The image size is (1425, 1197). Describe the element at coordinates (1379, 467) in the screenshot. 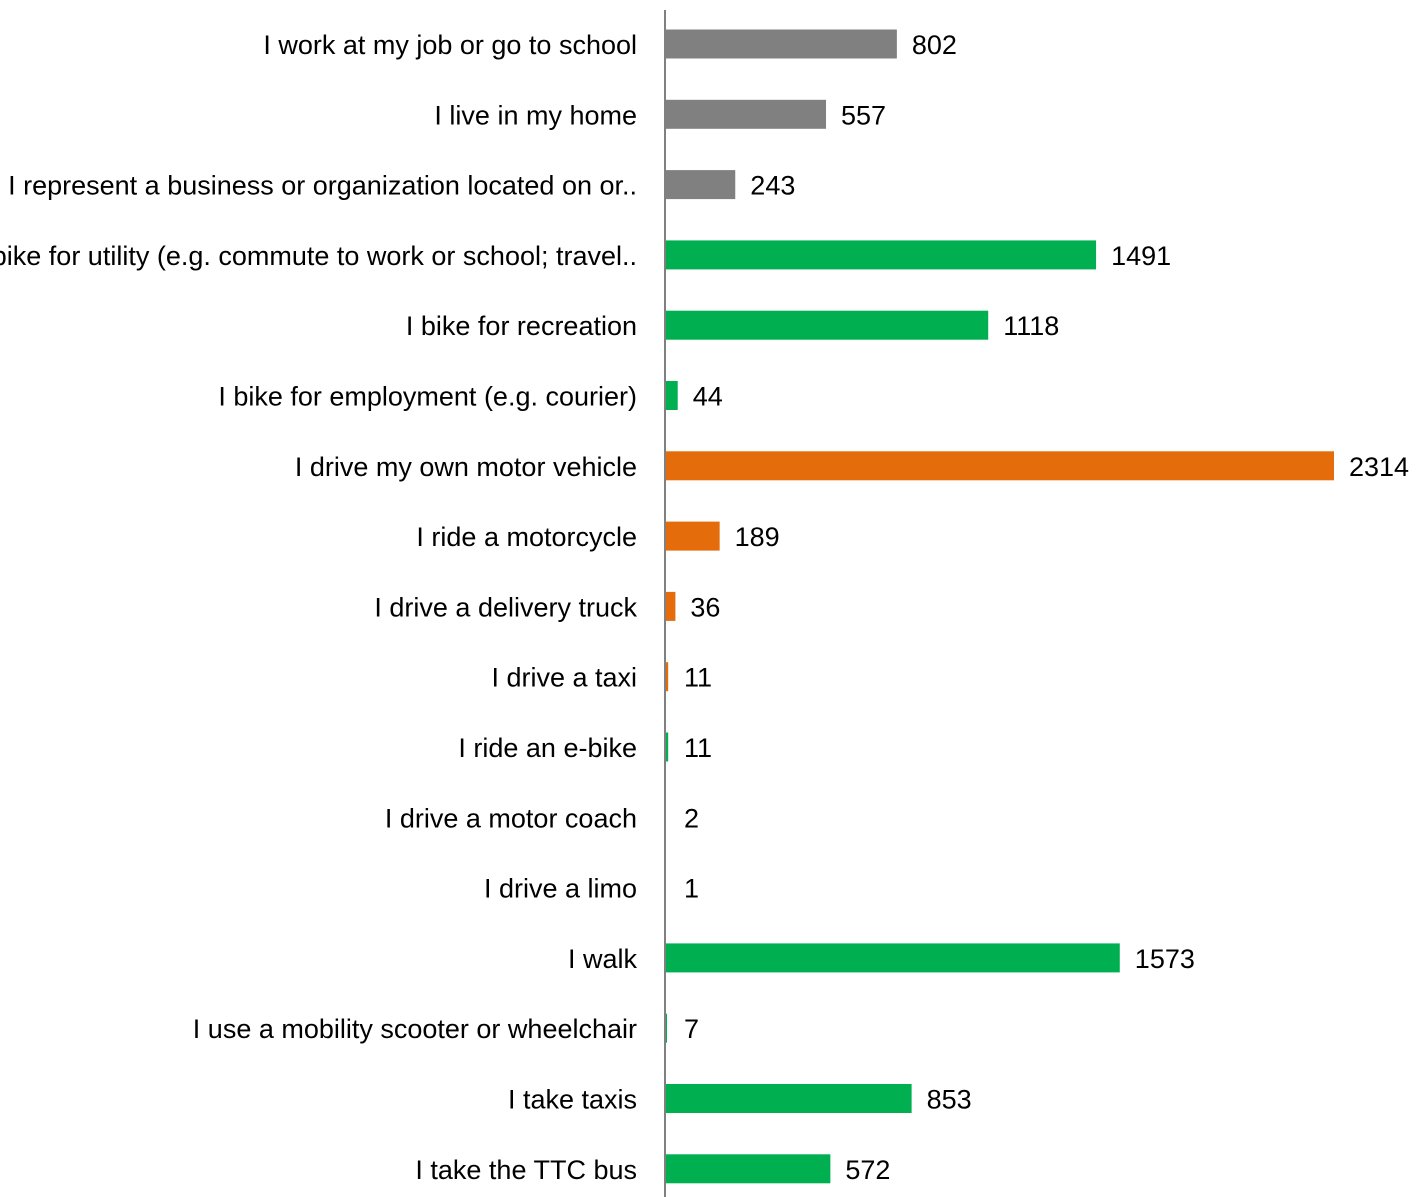

I see `value-label-6: 2314` at that location.